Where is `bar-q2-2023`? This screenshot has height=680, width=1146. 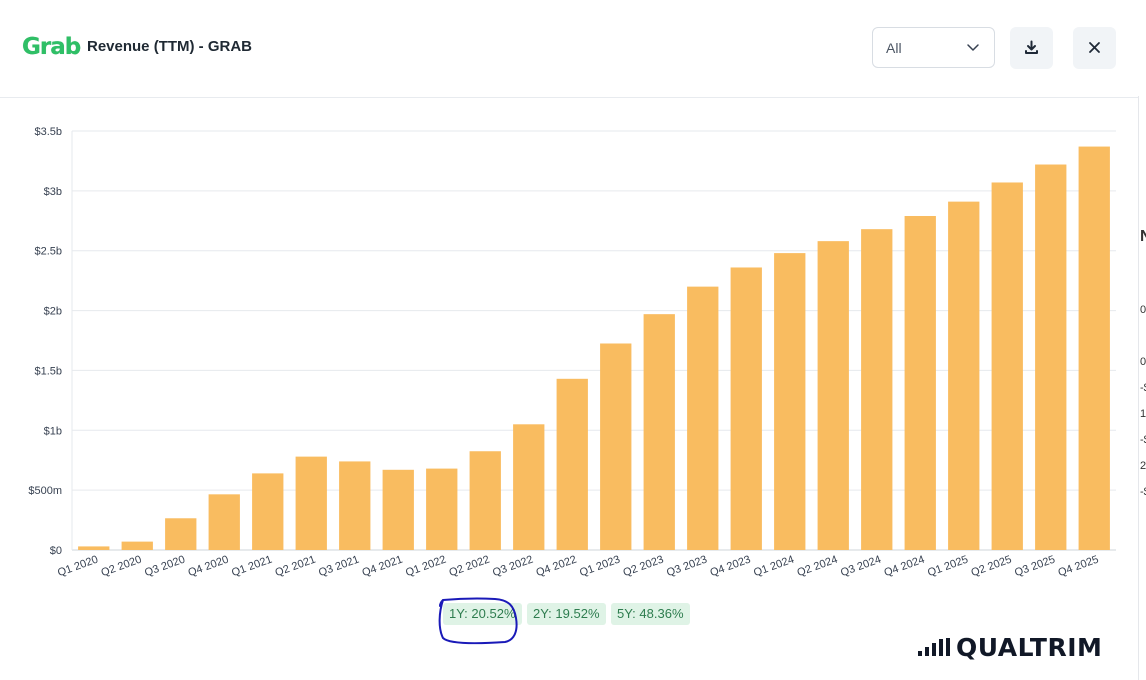 bar-q2-2023 is located at coordinates (659, 432).